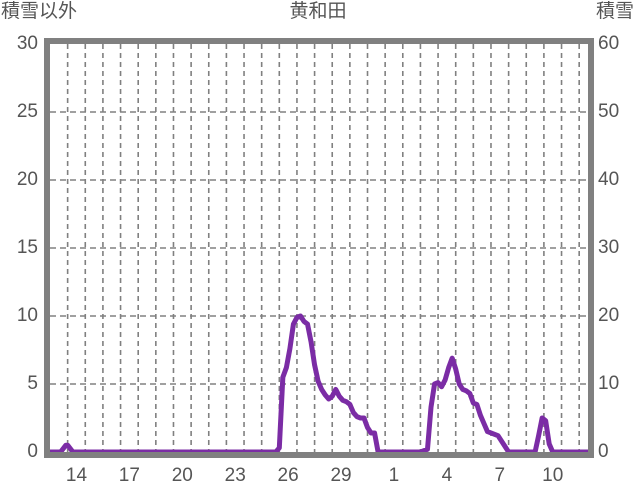 This screenshot has height=501, width=636. I want to click on x-tick-label: 10, so click(553, 475).